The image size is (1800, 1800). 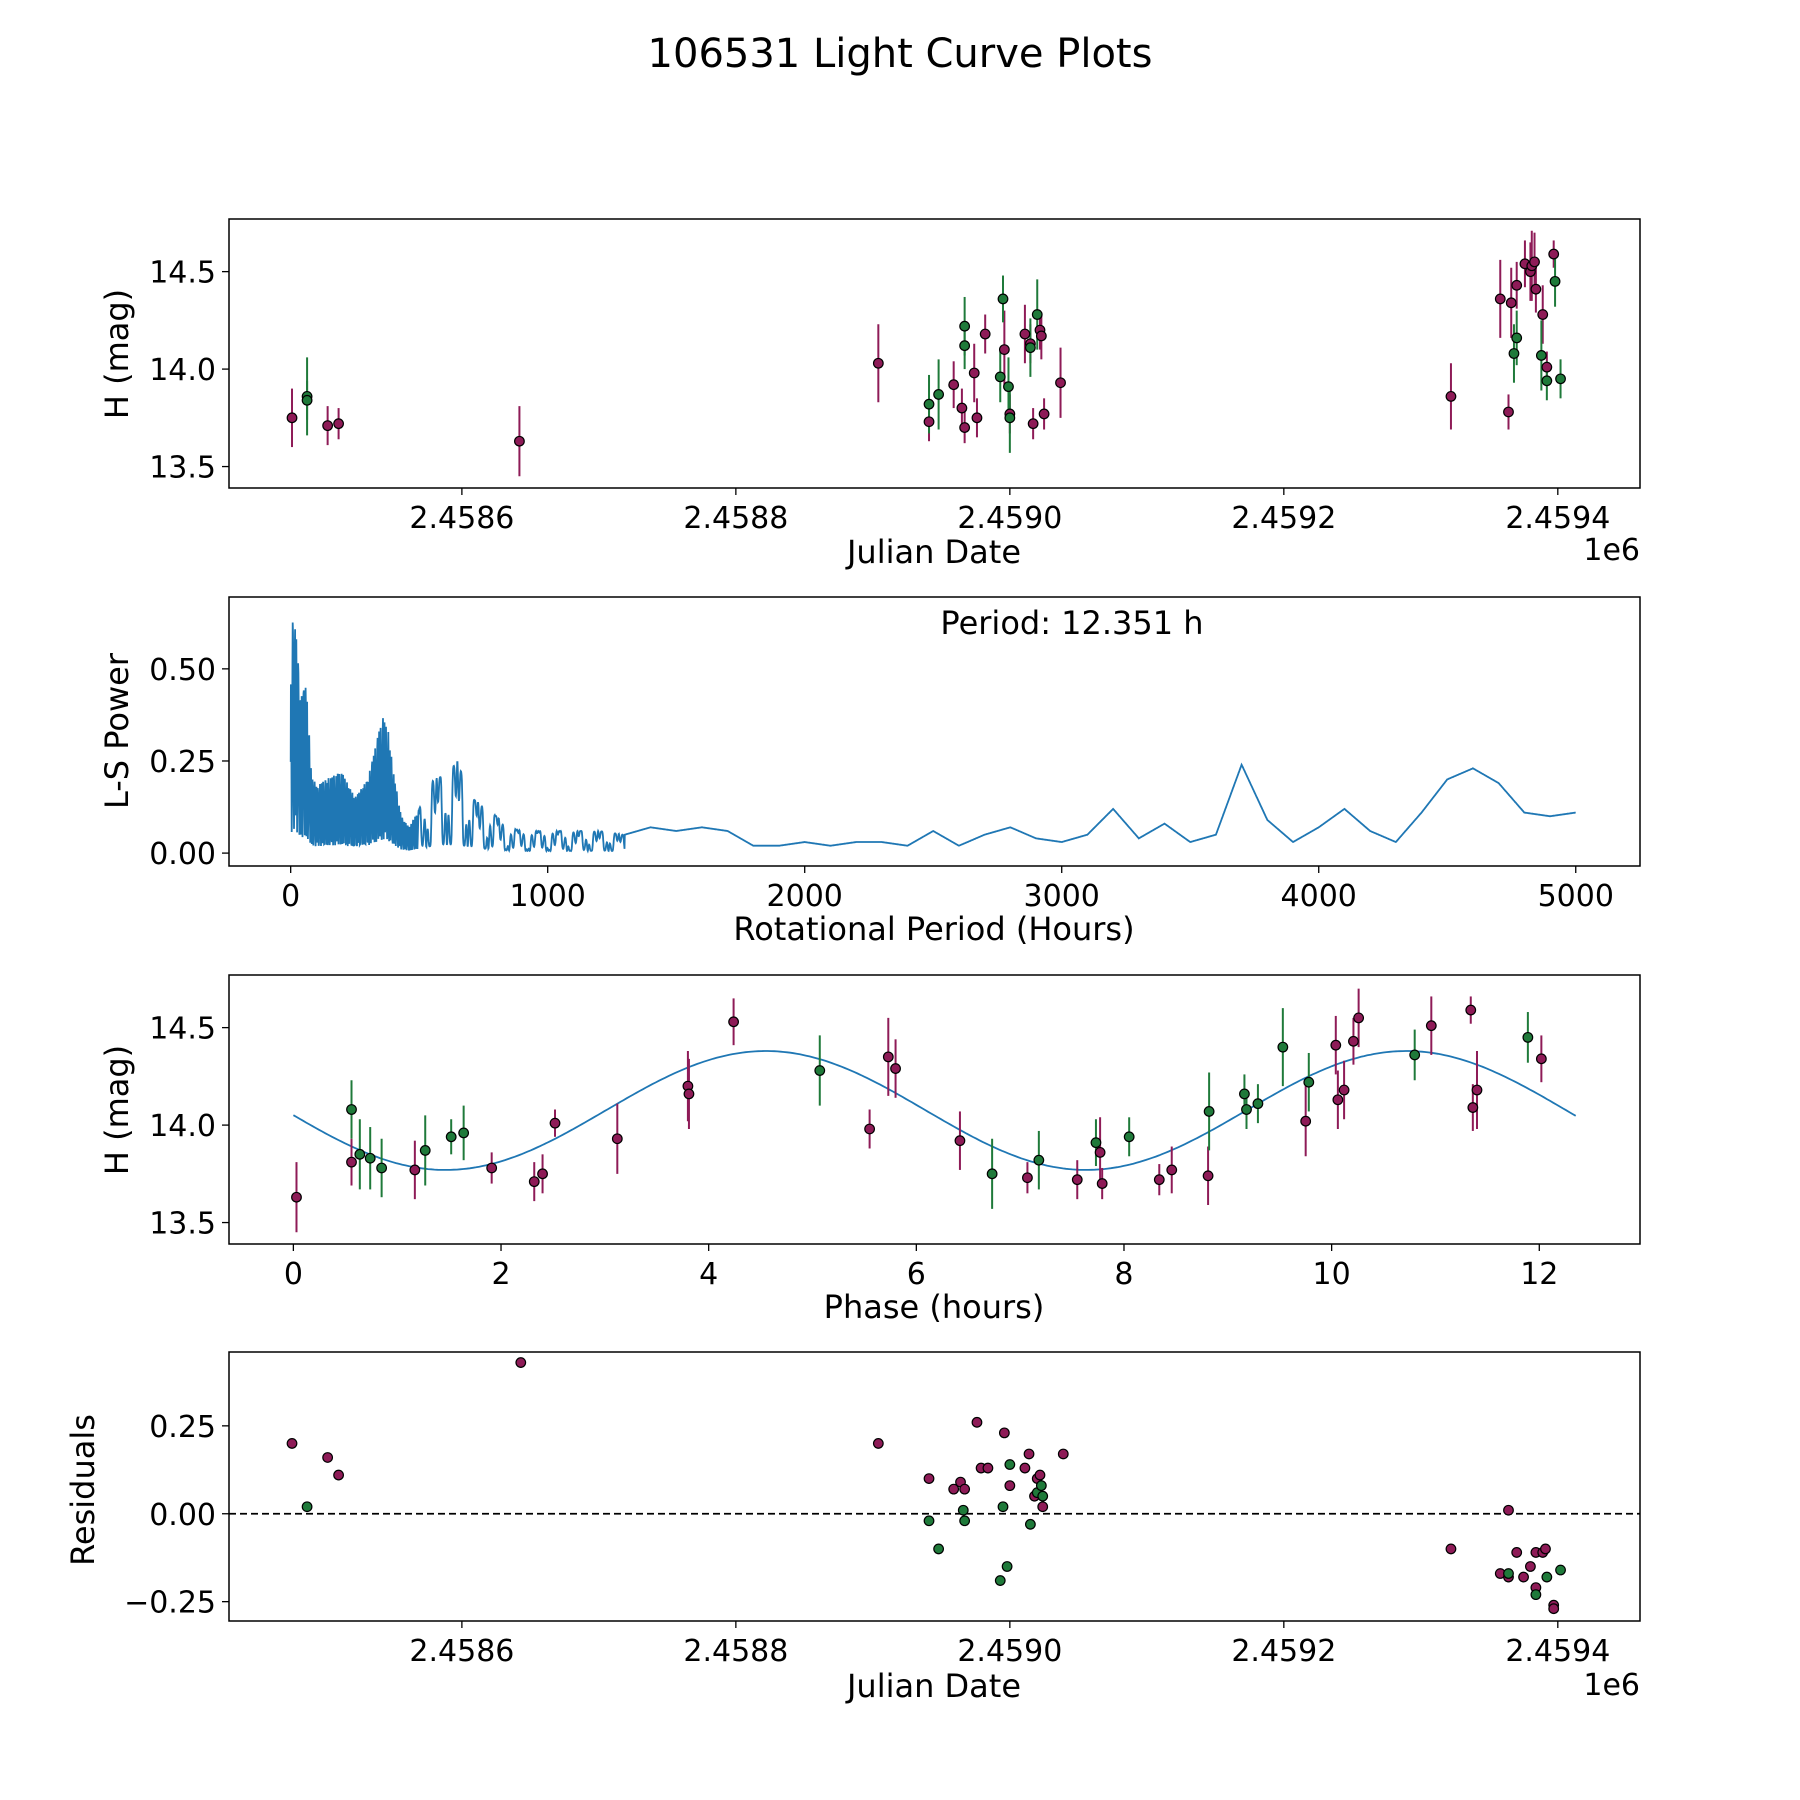 What do you see at coordinates (290, 896) in the screenshot?
I see `periodogram-xtick-label: 0` at bounding box center [290, 896].